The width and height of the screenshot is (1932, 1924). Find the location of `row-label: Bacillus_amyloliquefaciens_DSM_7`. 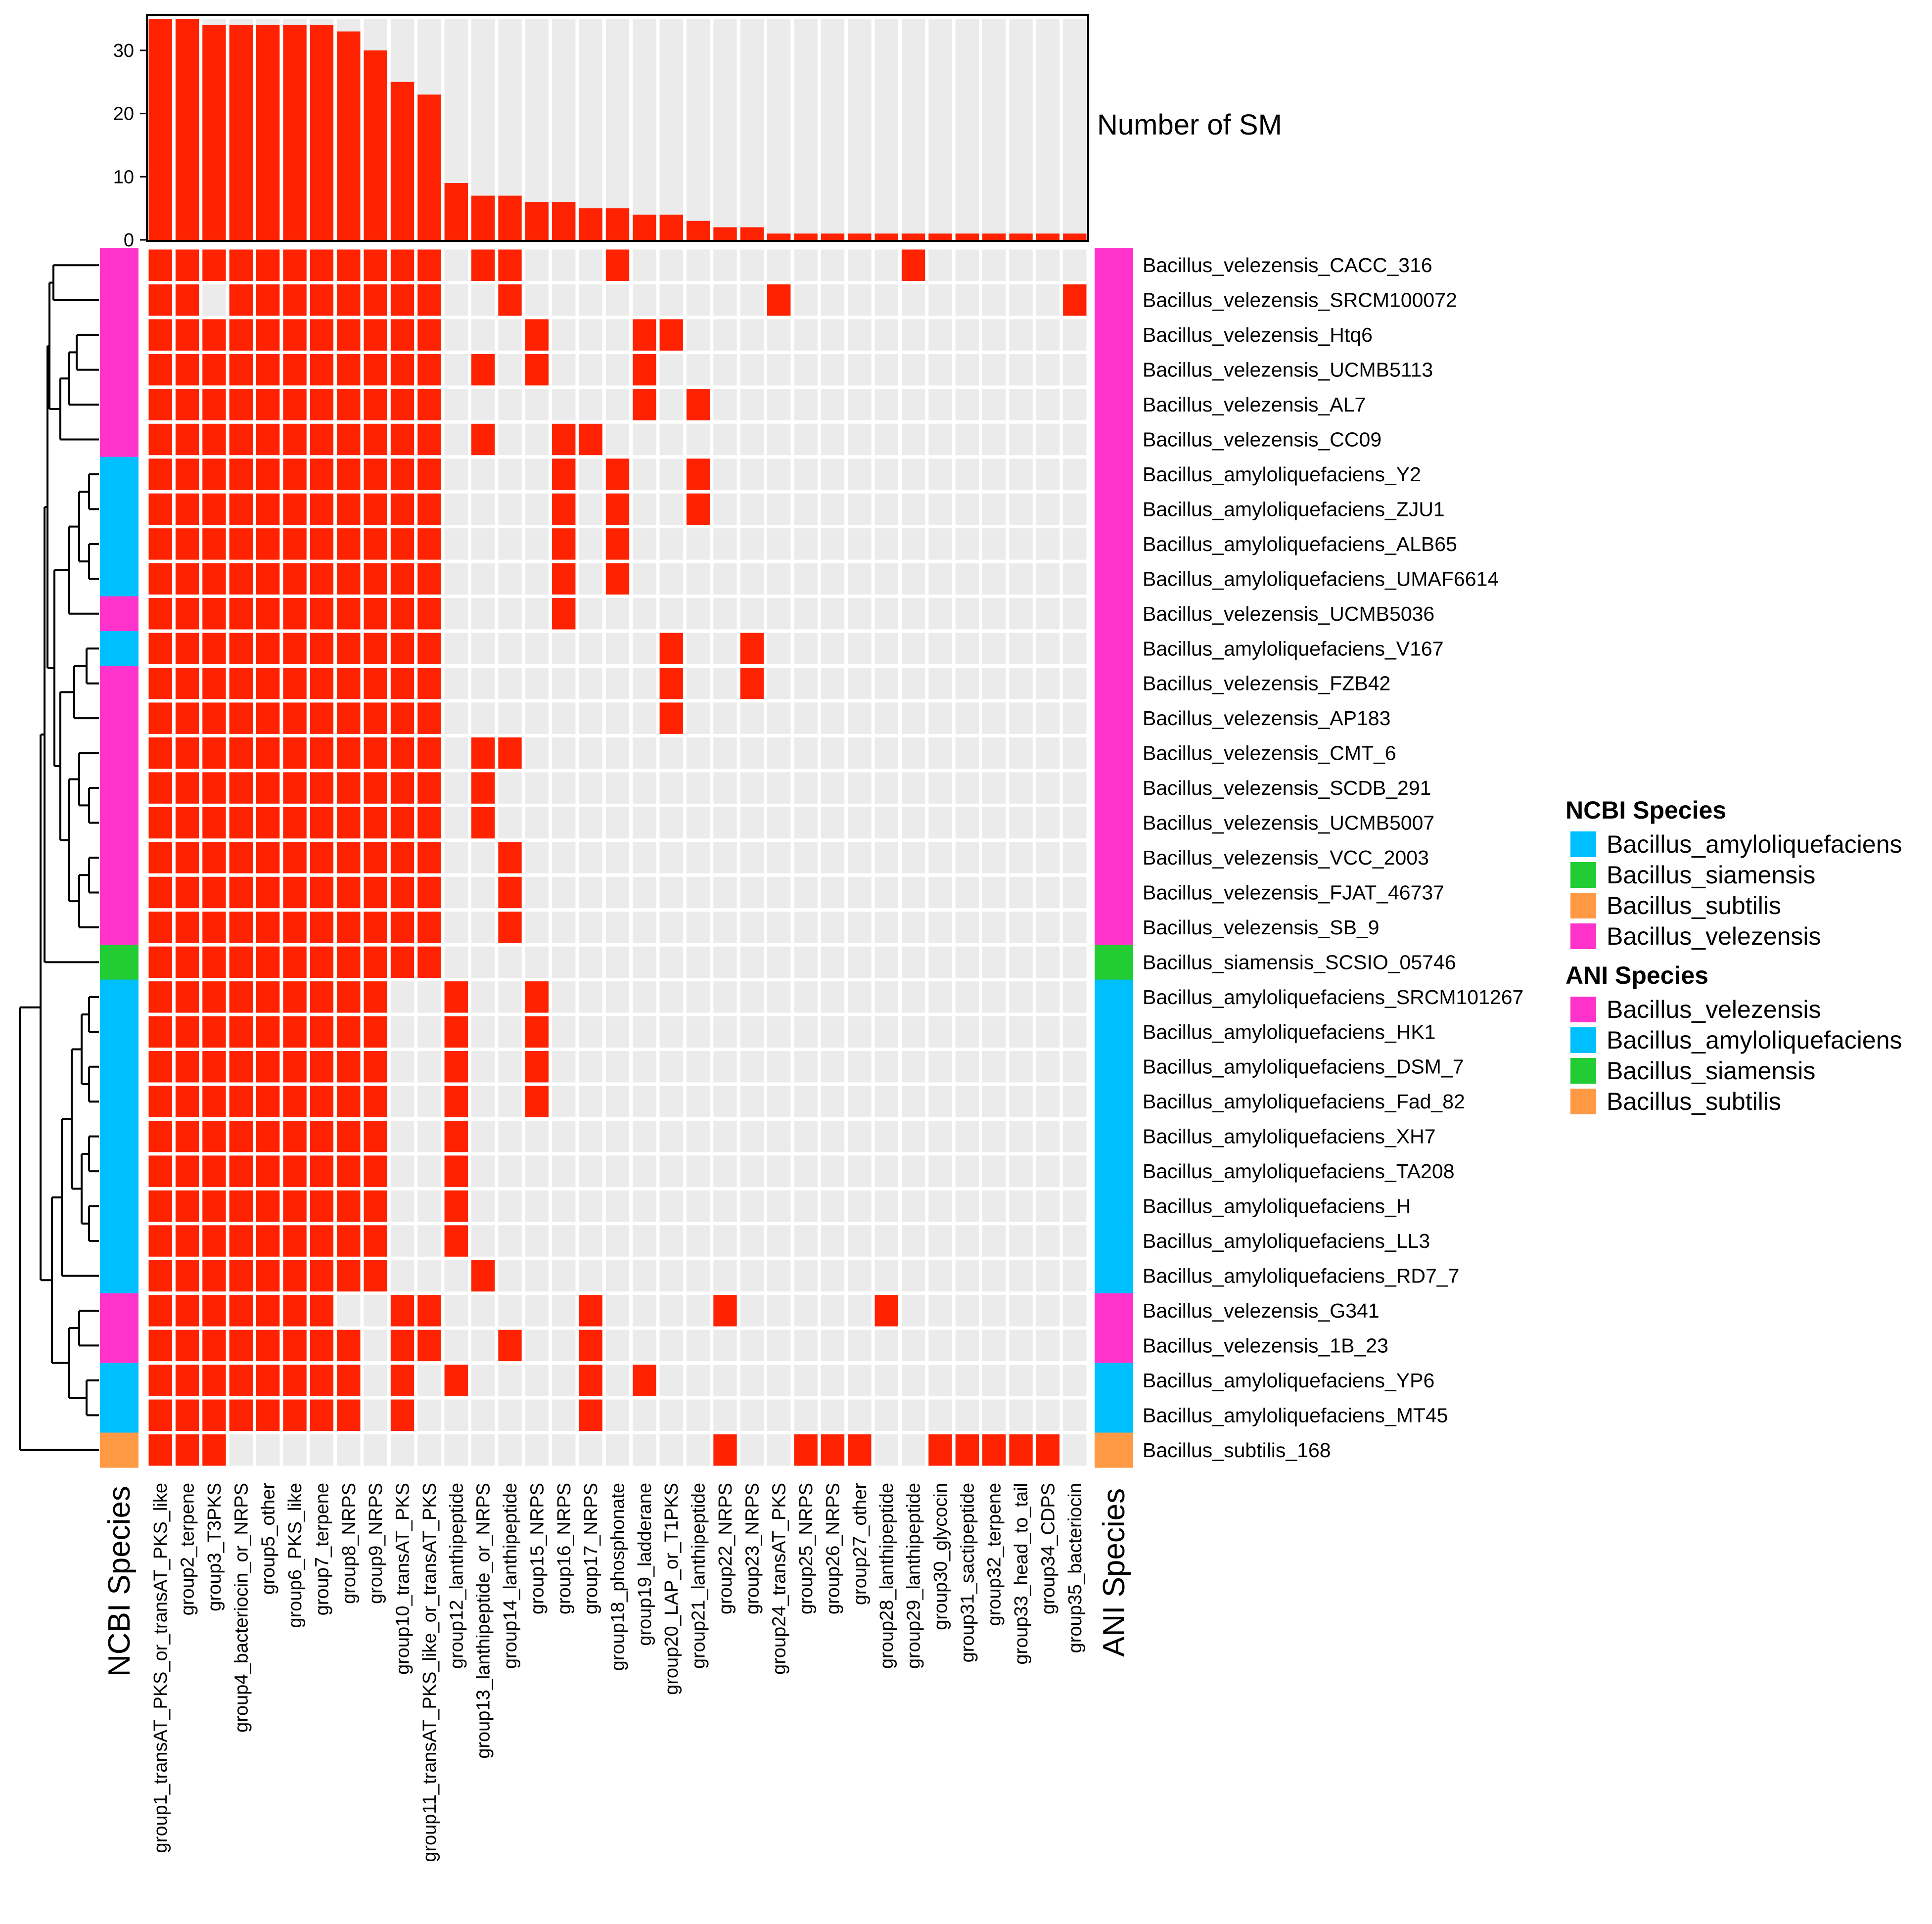

row-label: Bacillus_amyloliquefaciens_DSM_7 is located at coordinates (1304, 1066).